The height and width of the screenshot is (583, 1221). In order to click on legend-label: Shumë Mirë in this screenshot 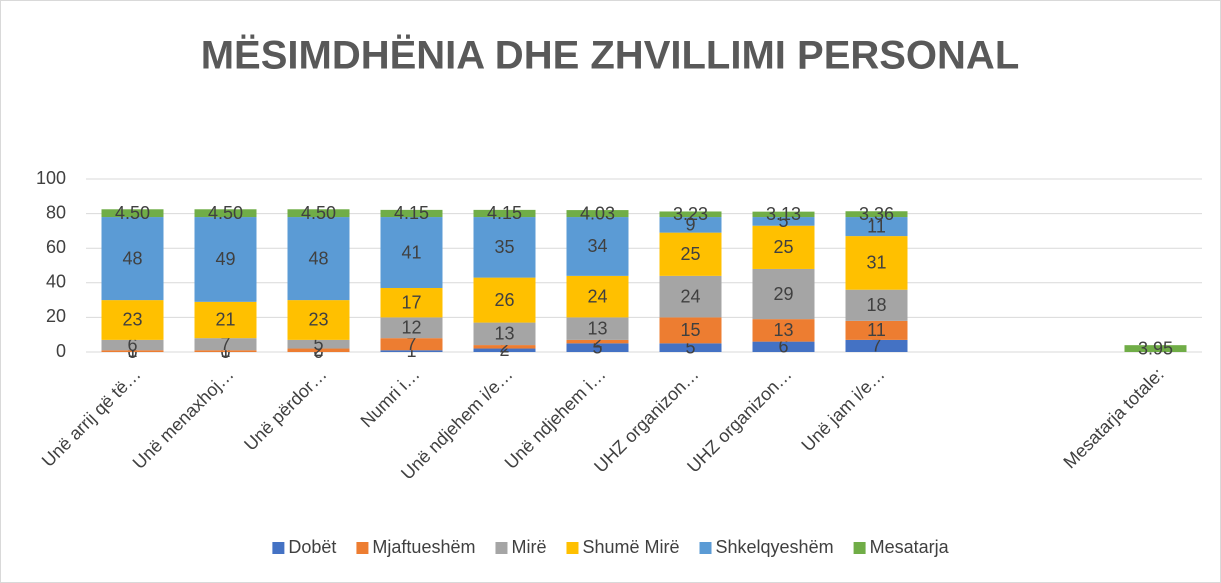, I will do `click(630, 547)`.